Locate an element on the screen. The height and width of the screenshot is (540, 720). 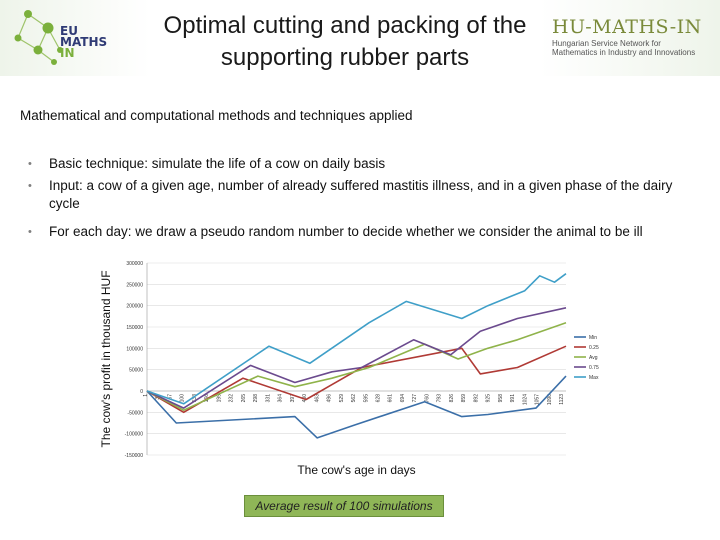
eu-maths-in-logo: EU MATHS IN is located at coordinates (73, 37).